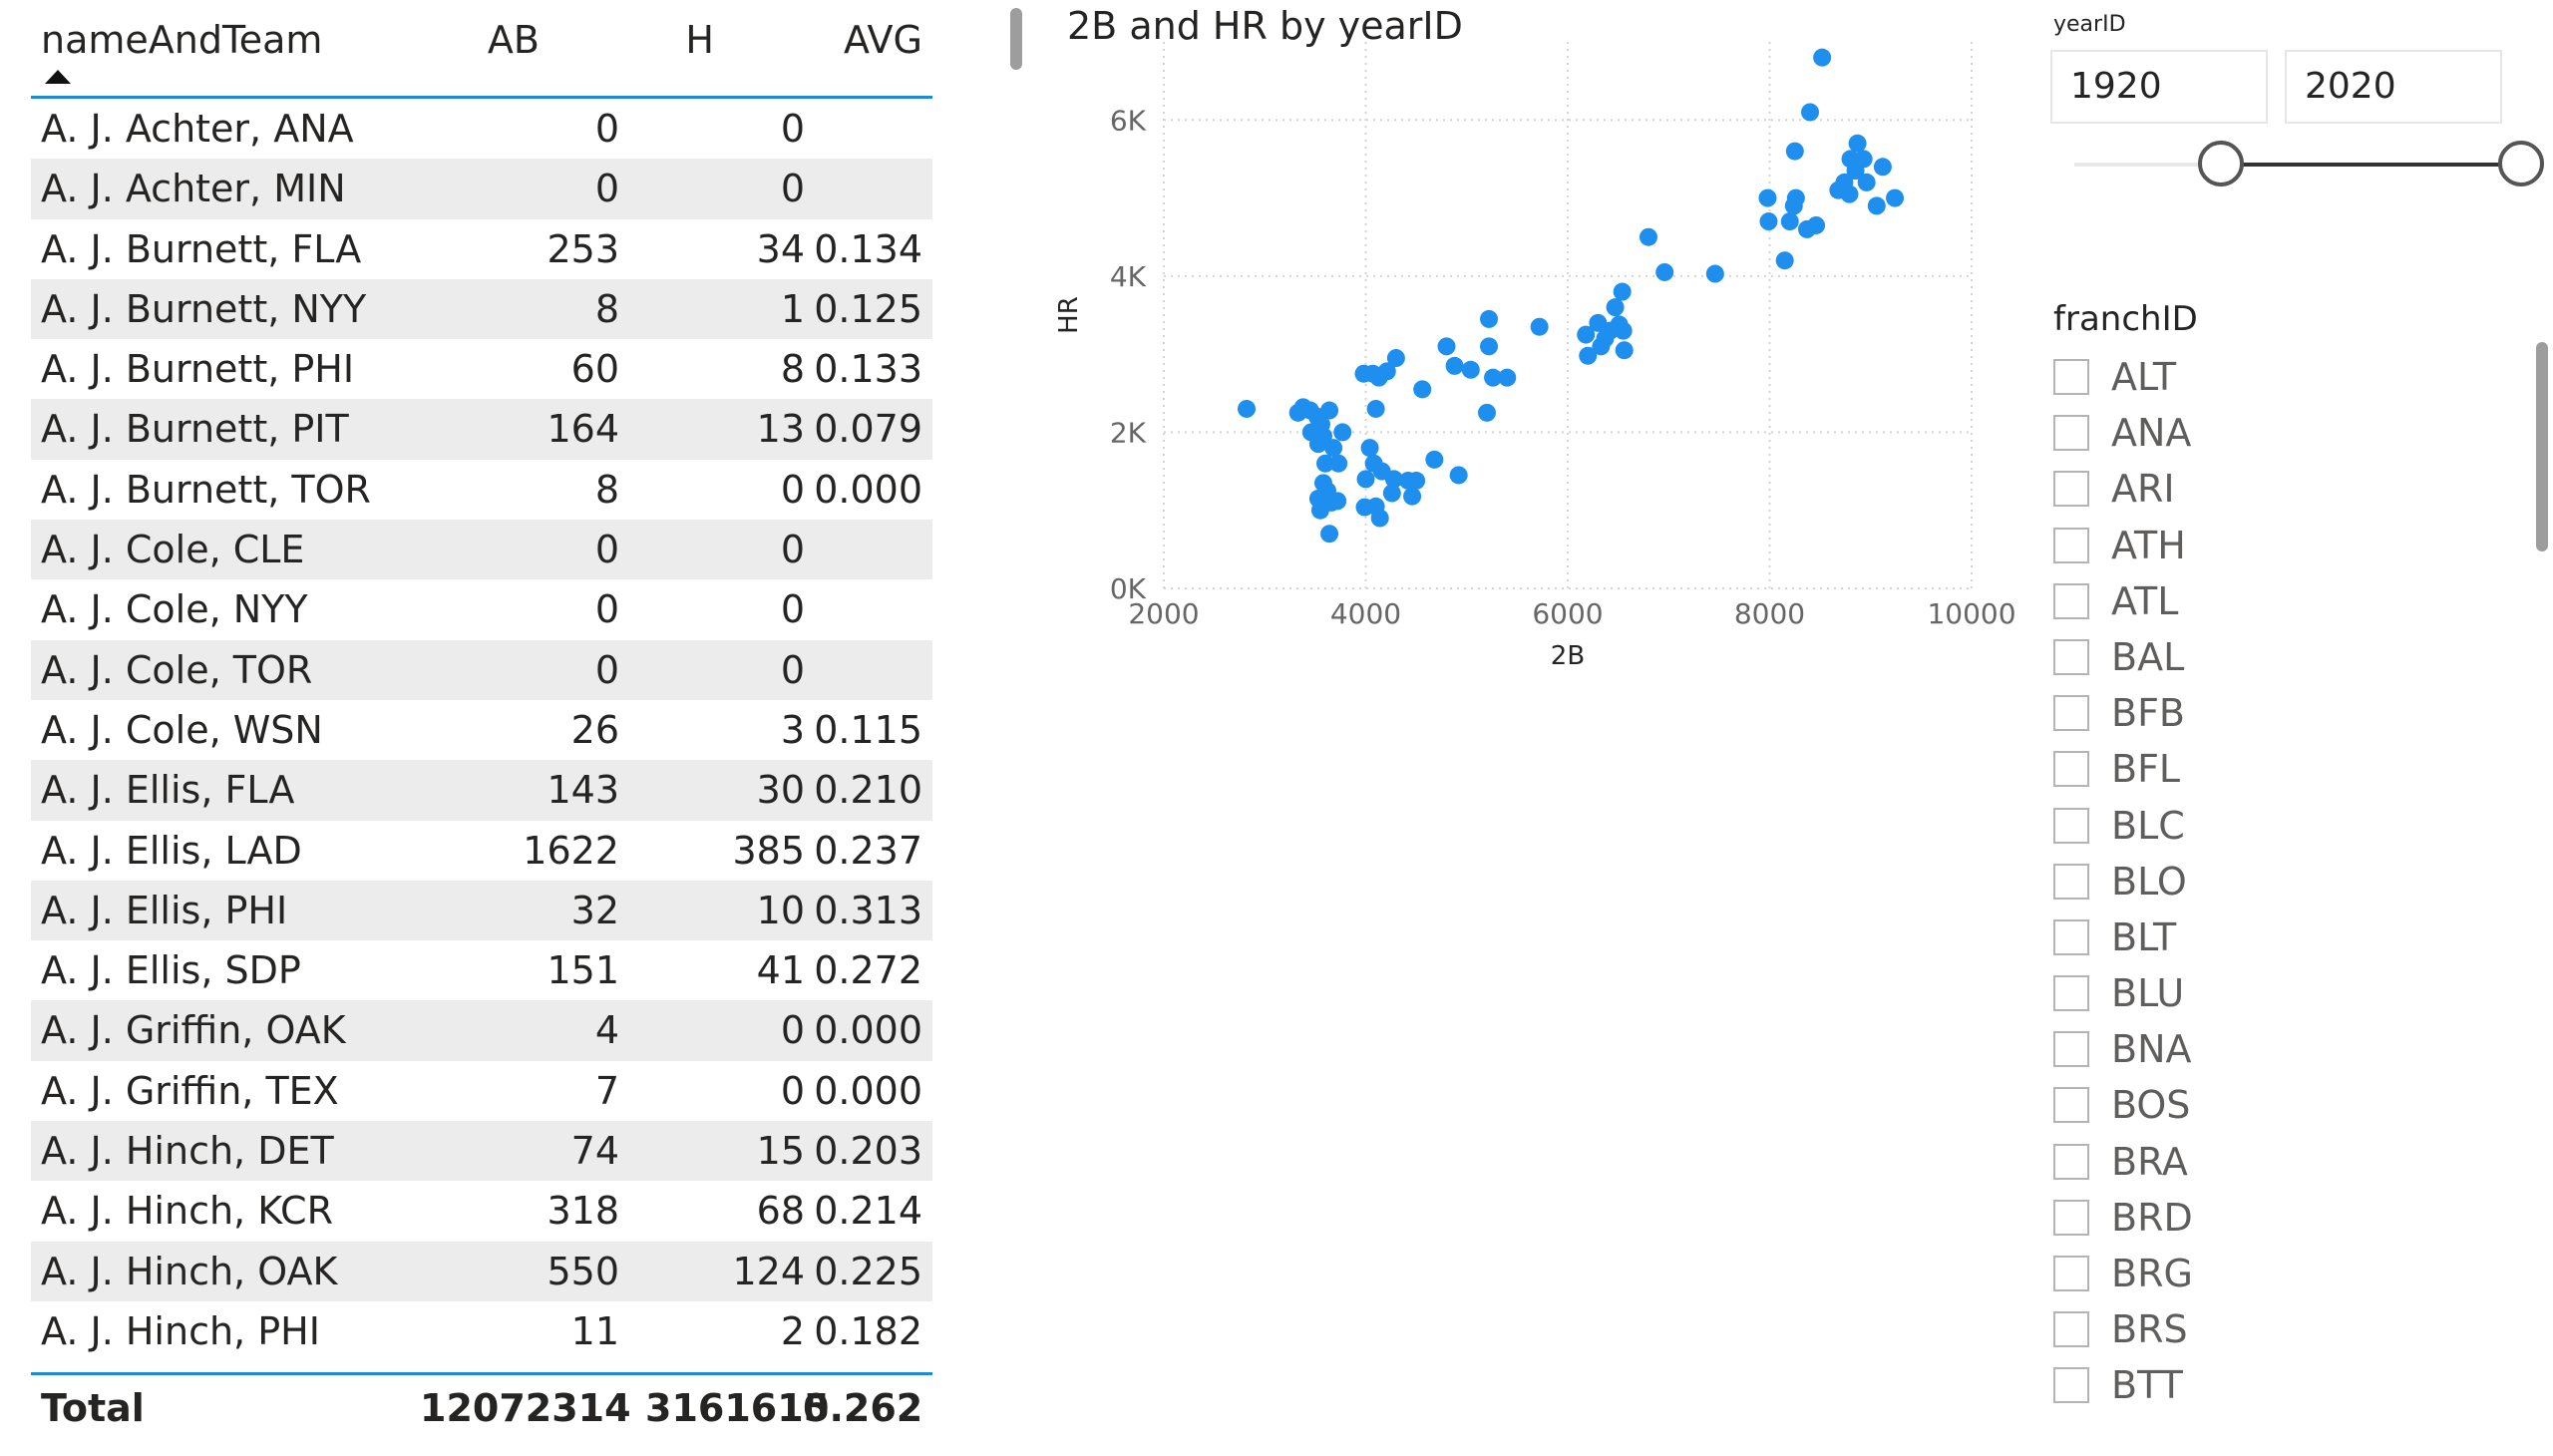  I want to click on column-header-avg: AVG, so click(883, 40).